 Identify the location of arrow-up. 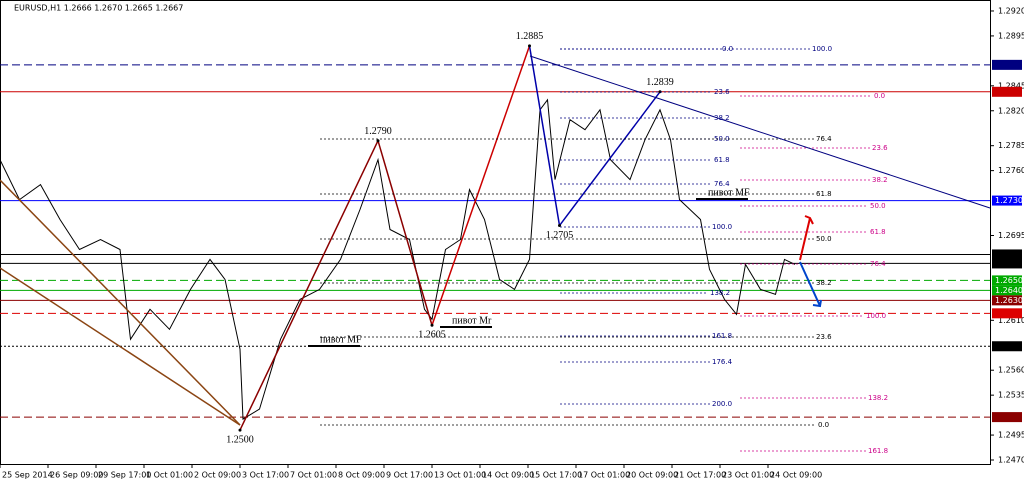
(806, 238).